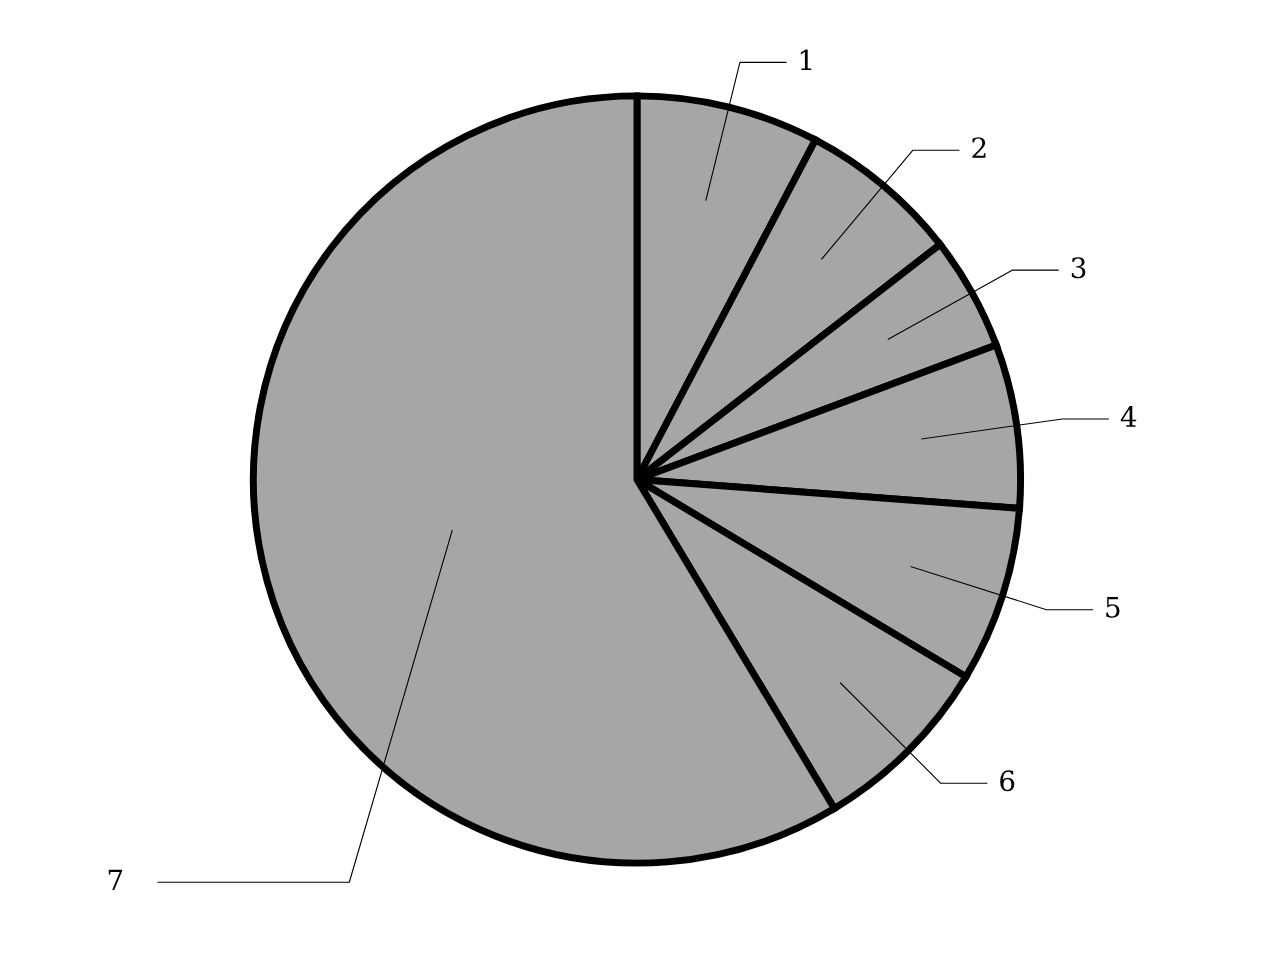 The width and height of the screenshot is (1274, 959). I want to click on slice-label: 2, so click(979, 147).